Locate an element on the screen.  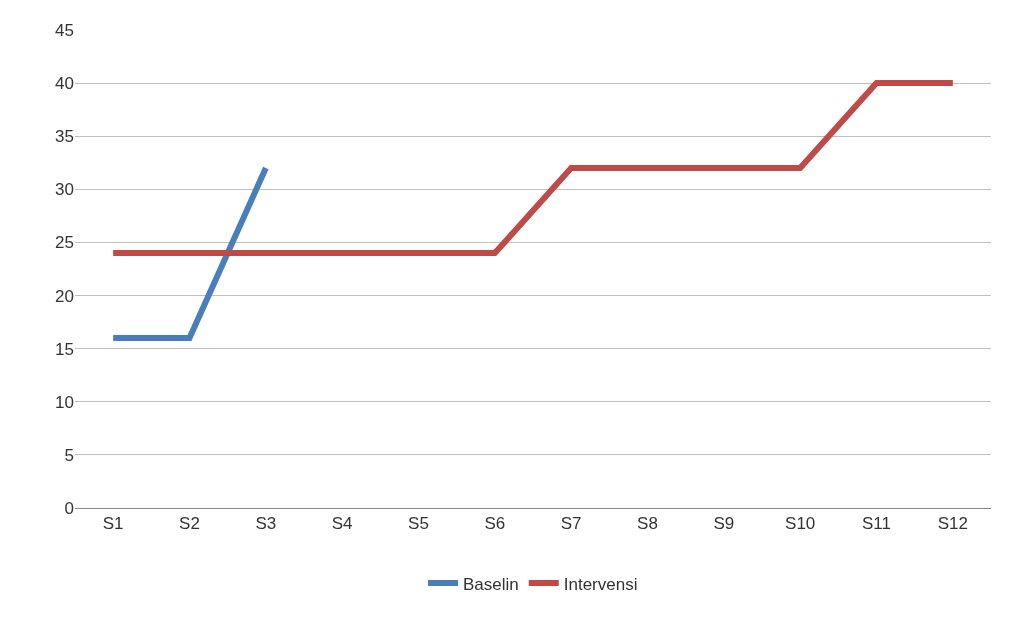
y-tick-label: 0 is located at coordinates (69, 508).